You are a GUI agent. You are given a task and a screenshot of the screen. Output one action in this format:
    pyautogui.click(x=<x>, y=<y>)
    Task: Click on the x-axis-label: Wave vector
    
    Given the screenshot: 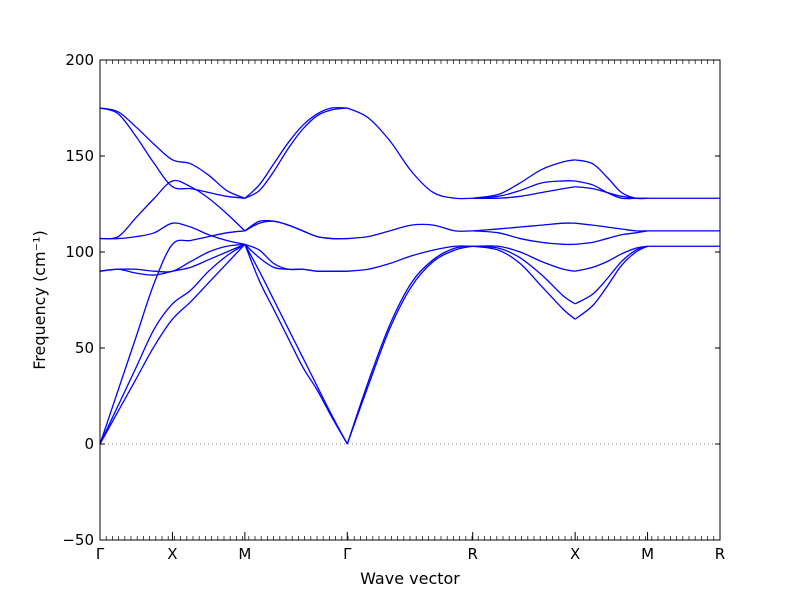 What is the action you would take?
    pyautogui.click(x=410, y=578)
    